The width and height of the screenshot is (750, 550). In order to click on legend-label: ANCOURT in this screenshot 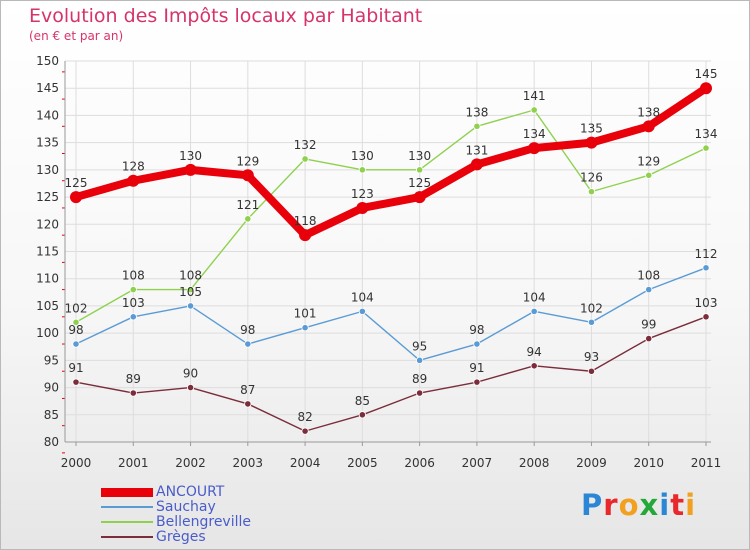, I will do `click(190, 492)`.